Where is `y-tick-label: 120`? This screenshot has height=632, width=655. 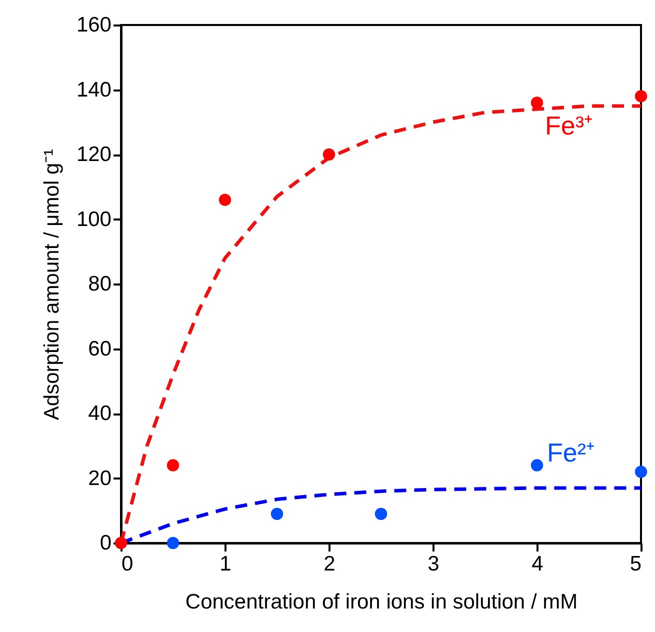
y-tick-label: 120 is located at coordinates (94, 154).